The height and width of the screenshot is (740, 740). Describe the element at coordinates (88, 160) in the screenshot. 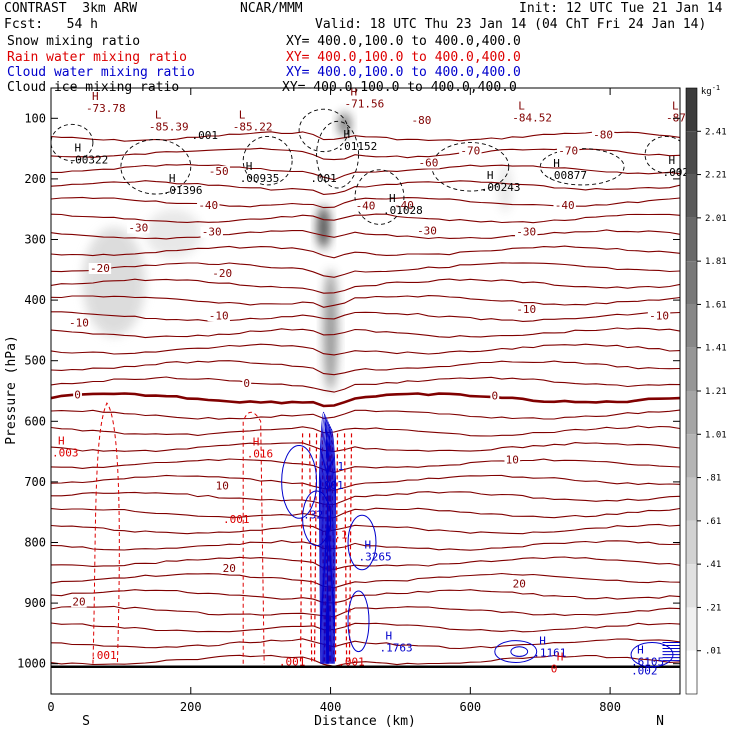

I see `extremum-value: .00322` at that location.